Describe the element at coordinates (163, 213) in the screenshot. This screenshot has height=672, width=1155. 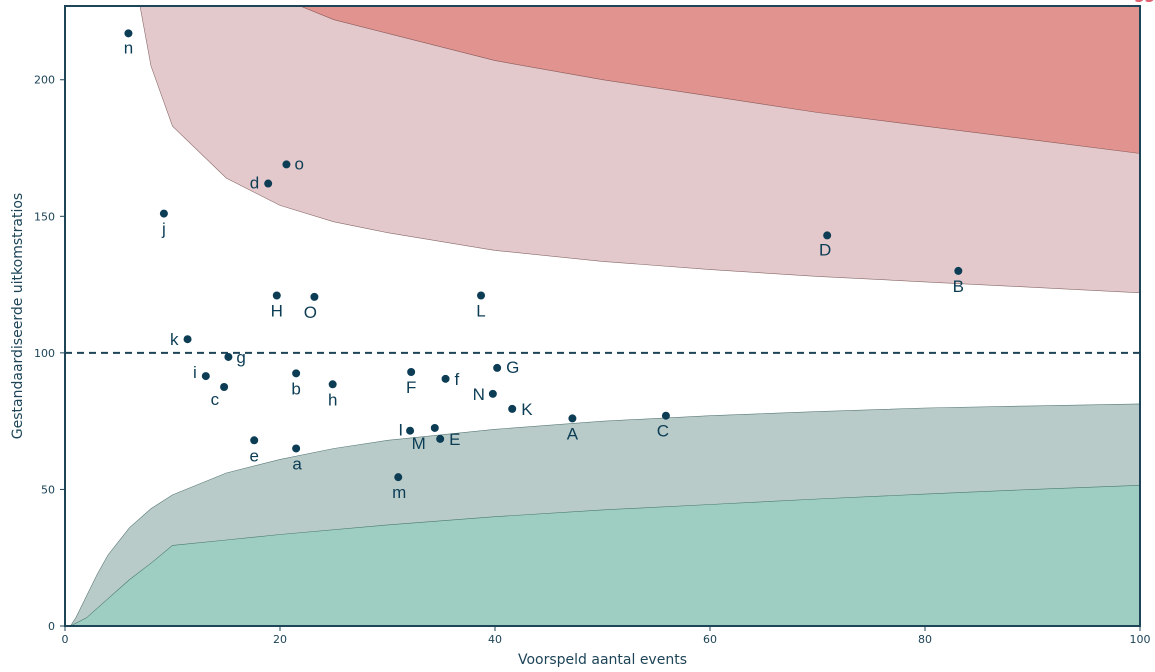
I see `data-point-j` at that location.